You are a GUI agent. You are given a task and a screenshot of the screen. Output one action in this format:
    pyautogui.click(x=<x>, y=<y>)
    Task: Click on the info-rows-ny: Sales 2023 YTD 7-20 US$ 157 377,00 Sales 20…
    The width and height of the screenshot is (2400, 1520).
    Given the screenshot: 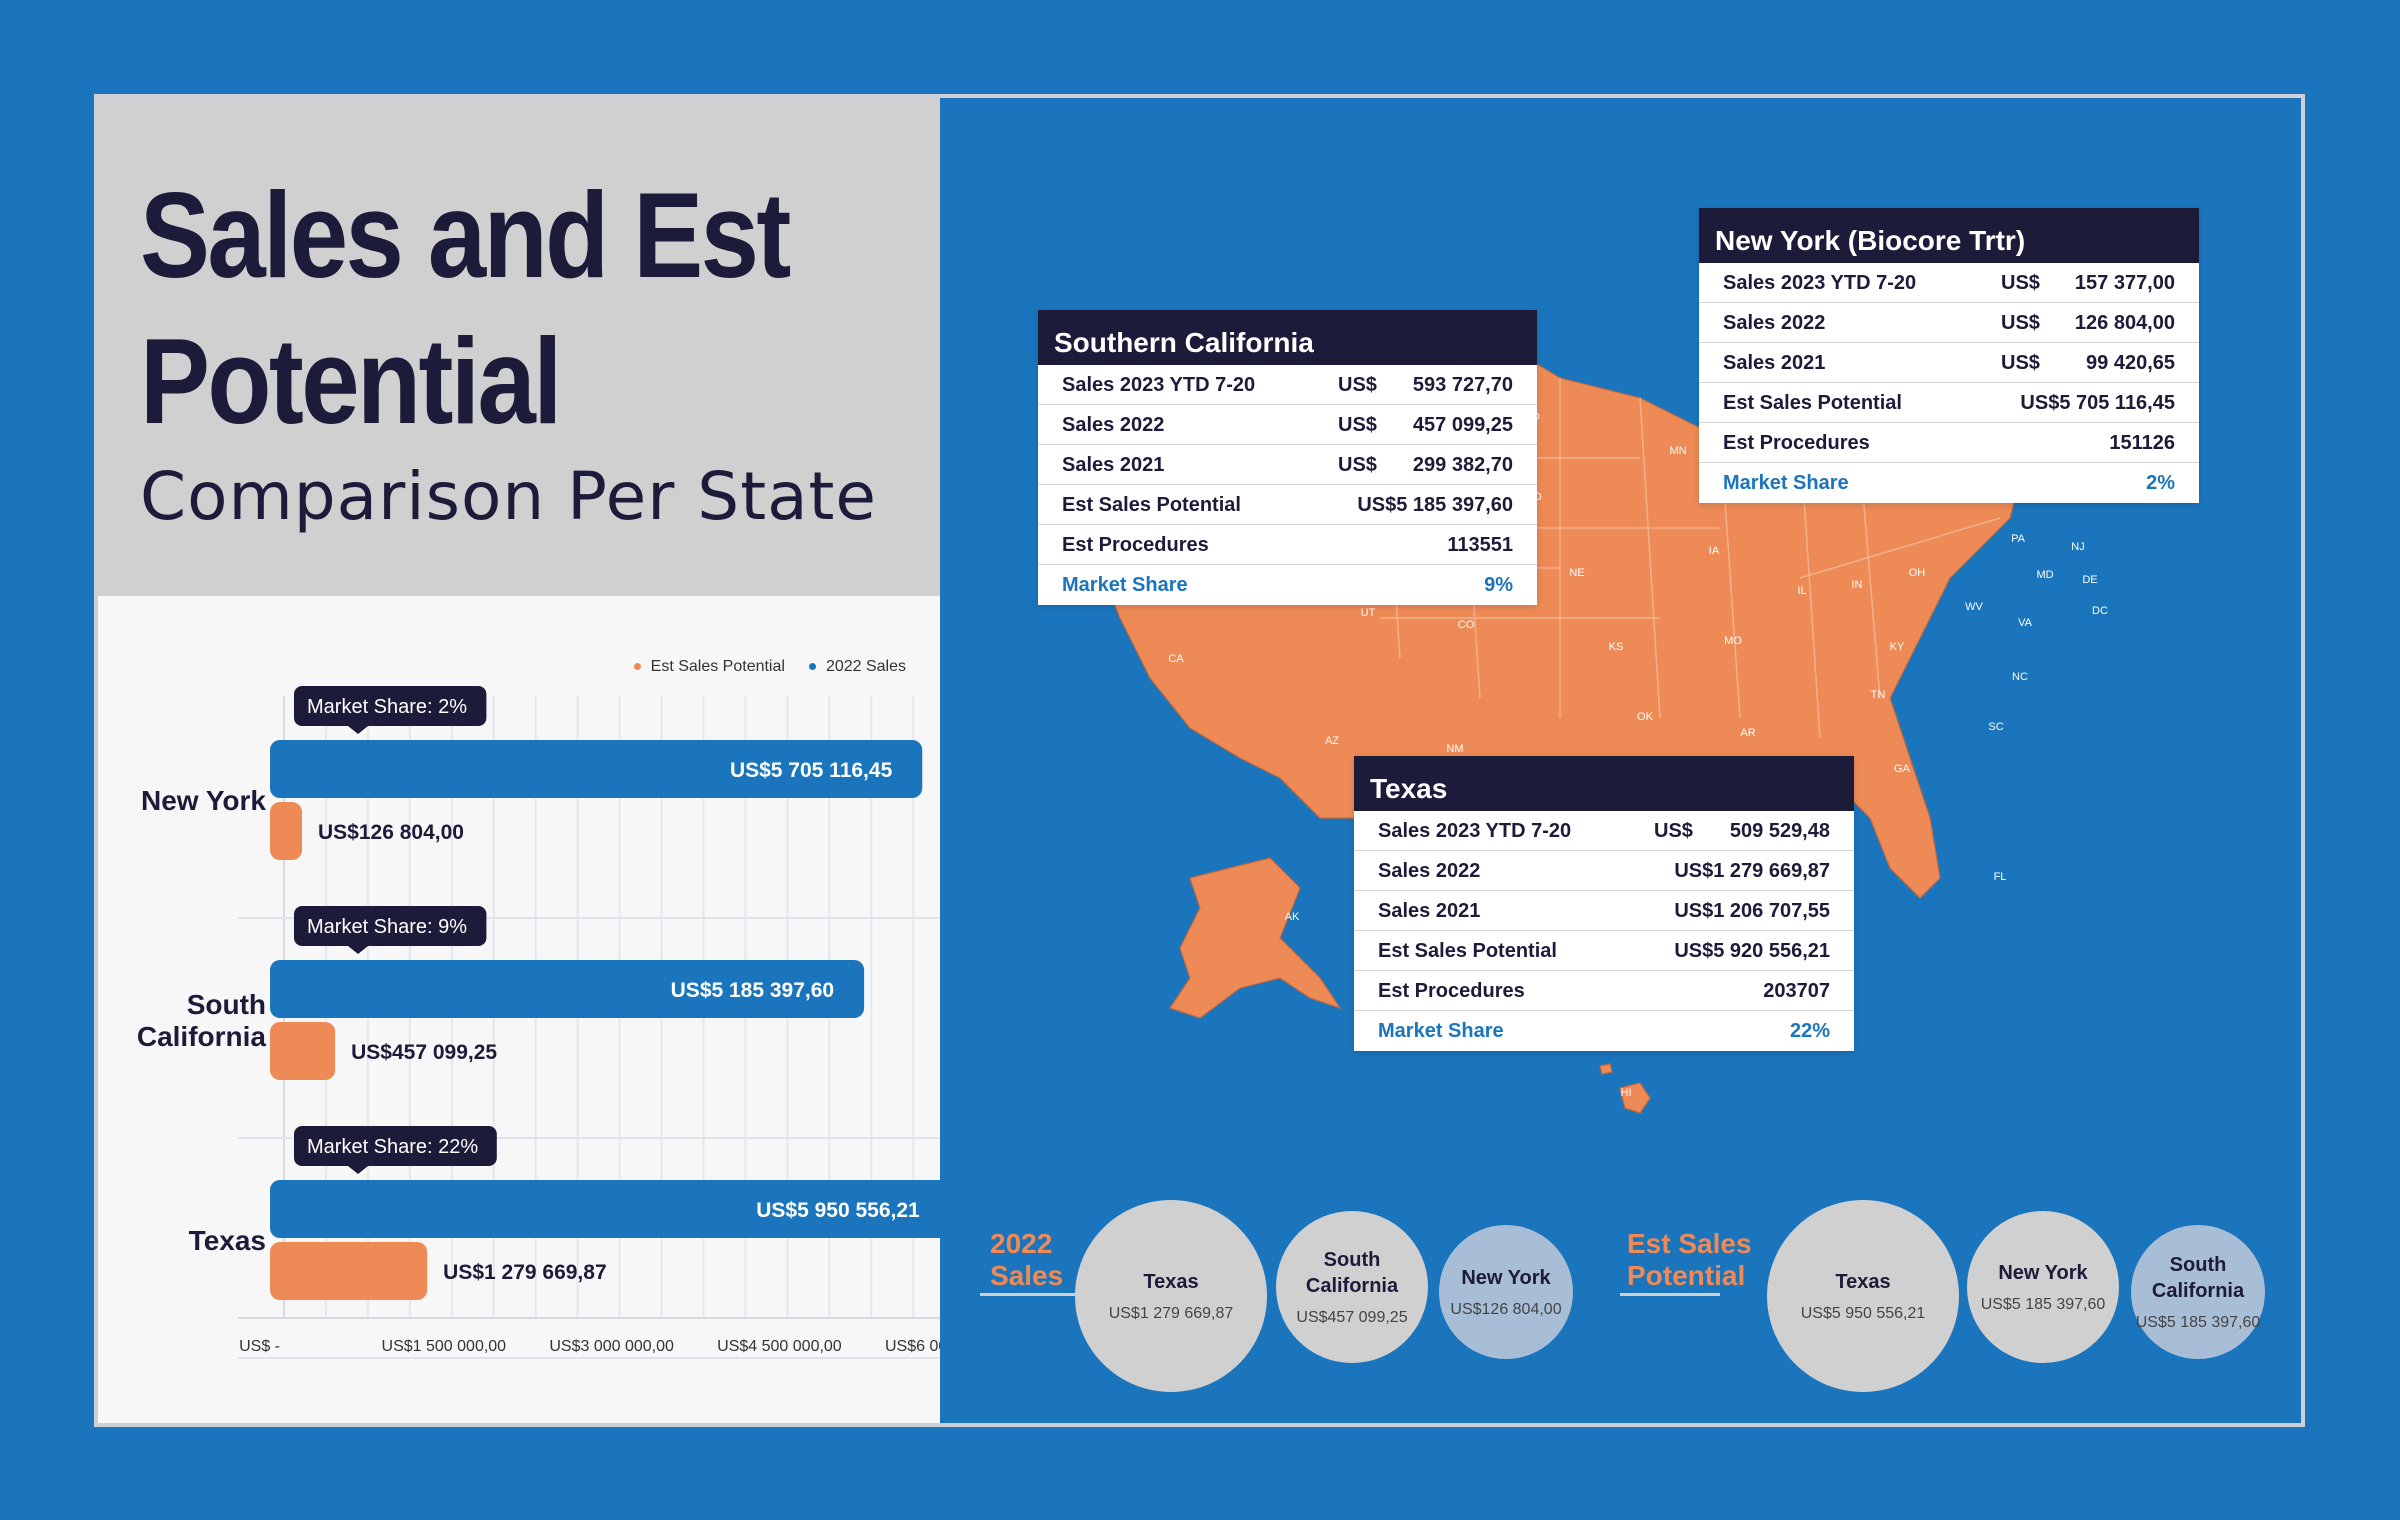 What is the action you would take?
    pyautogui.click(x=1949, y=383)
    